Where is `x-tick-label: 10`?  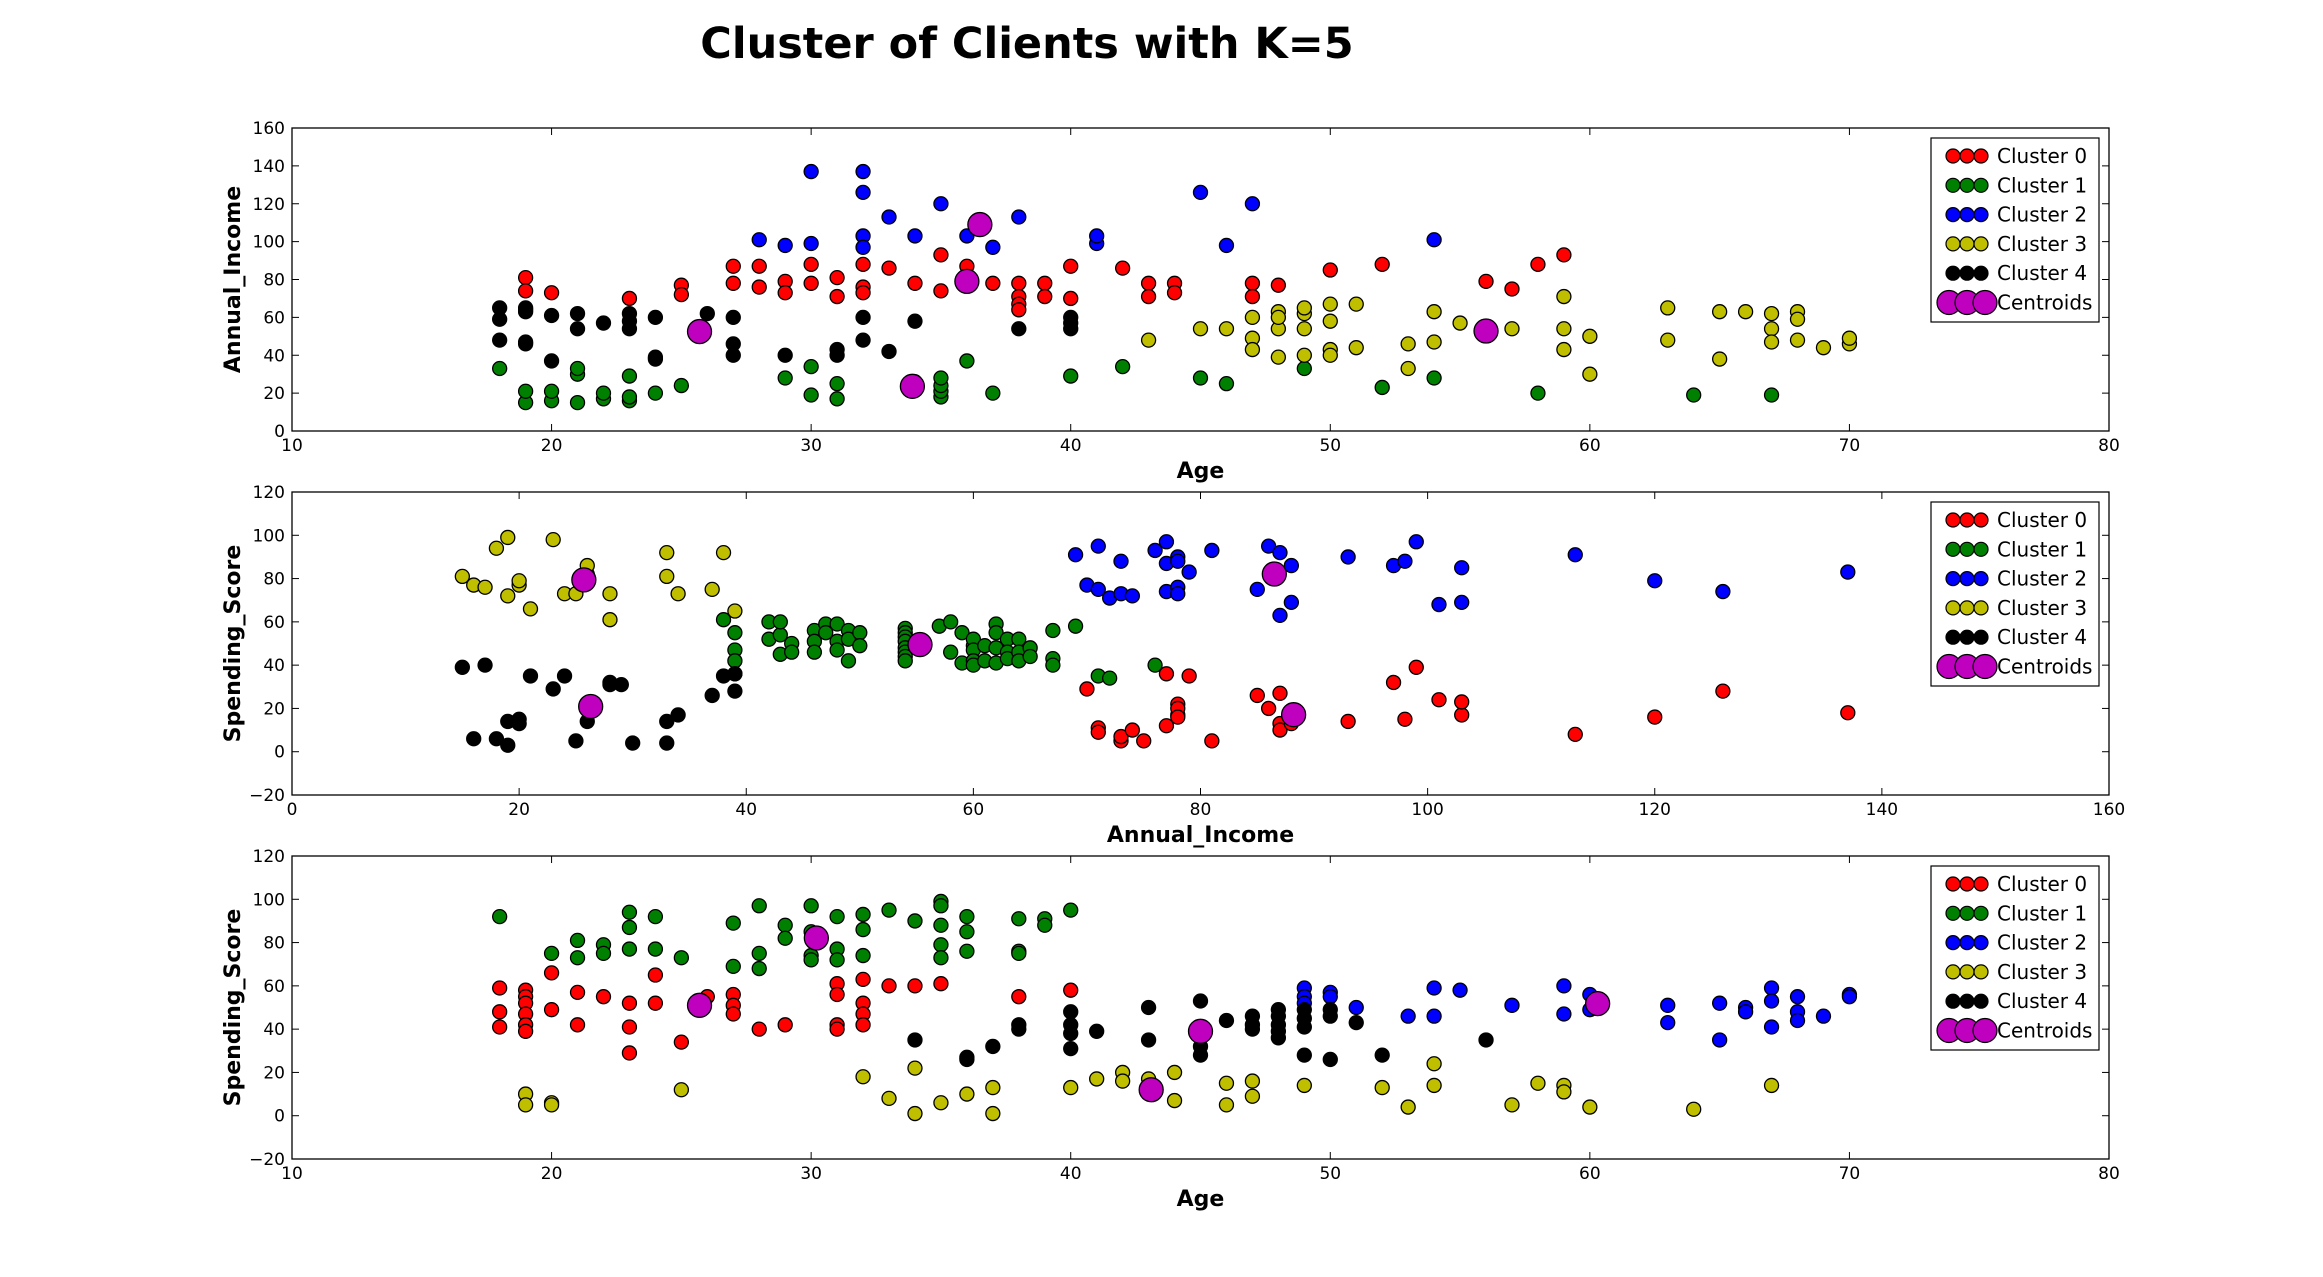
x-tick-label: 10 is located at coordinates (292, 1174).